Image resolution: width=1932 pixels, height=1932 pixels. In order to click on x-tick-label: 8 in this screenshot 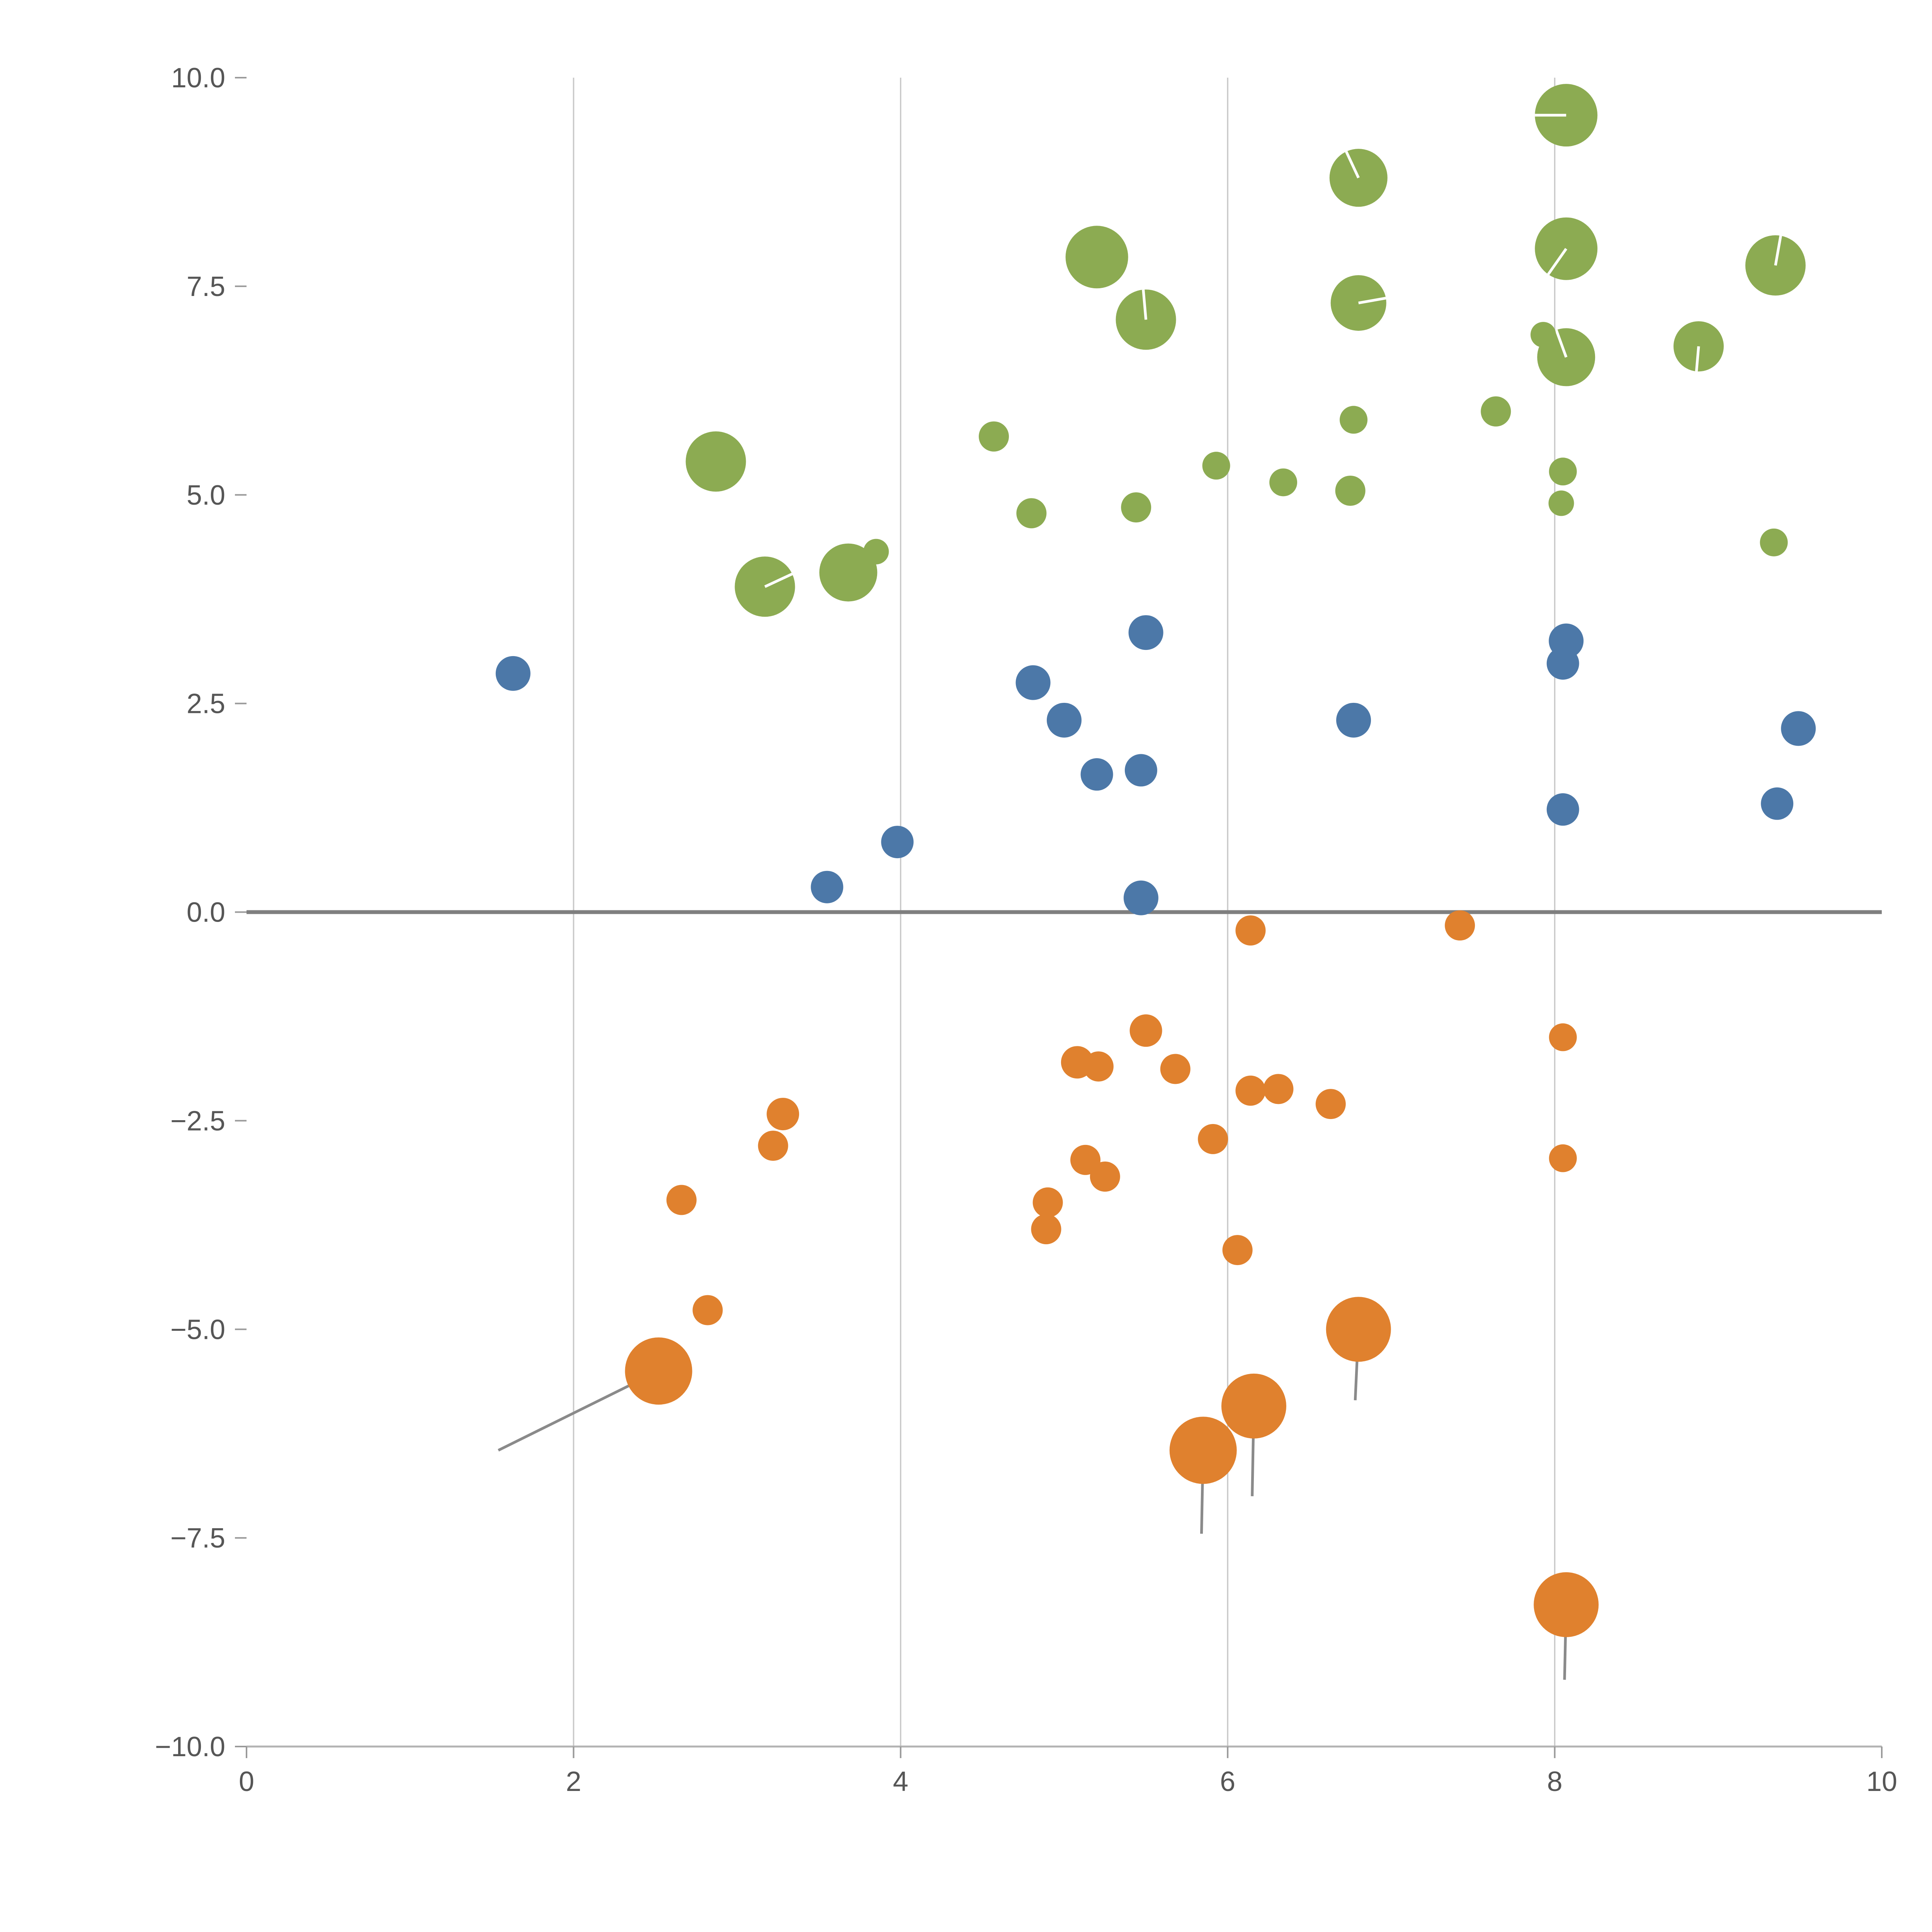, I will do `click(1555, 1782)`.